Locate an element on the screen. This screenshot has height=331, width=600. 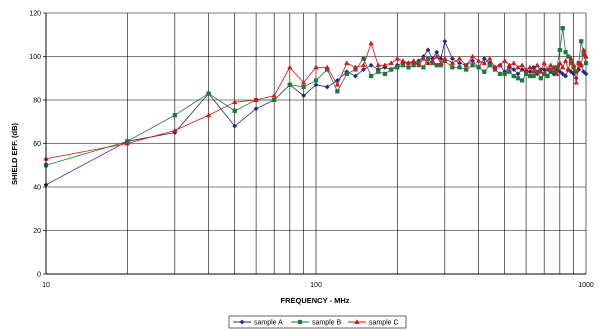
x-axis-title: FREQUENCY - MHz is located at coordinates (314, 300).